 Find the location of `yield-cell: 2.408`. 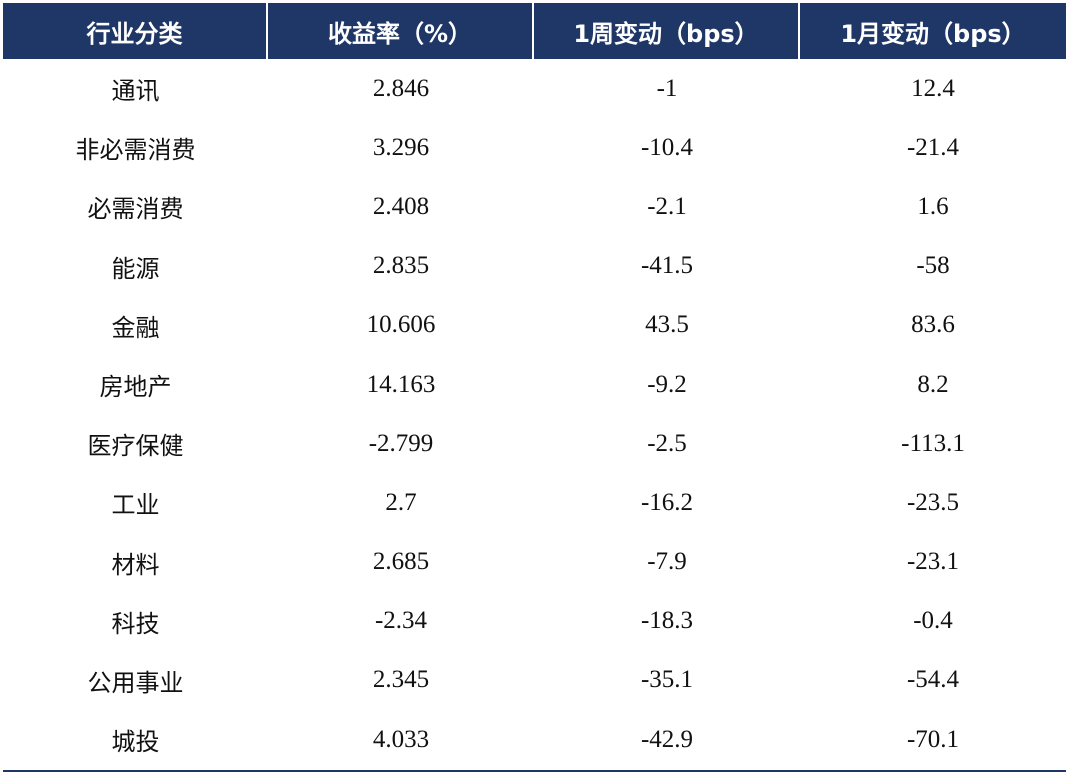

yield-cell: 2.408 is located at coordinates (401, 206).